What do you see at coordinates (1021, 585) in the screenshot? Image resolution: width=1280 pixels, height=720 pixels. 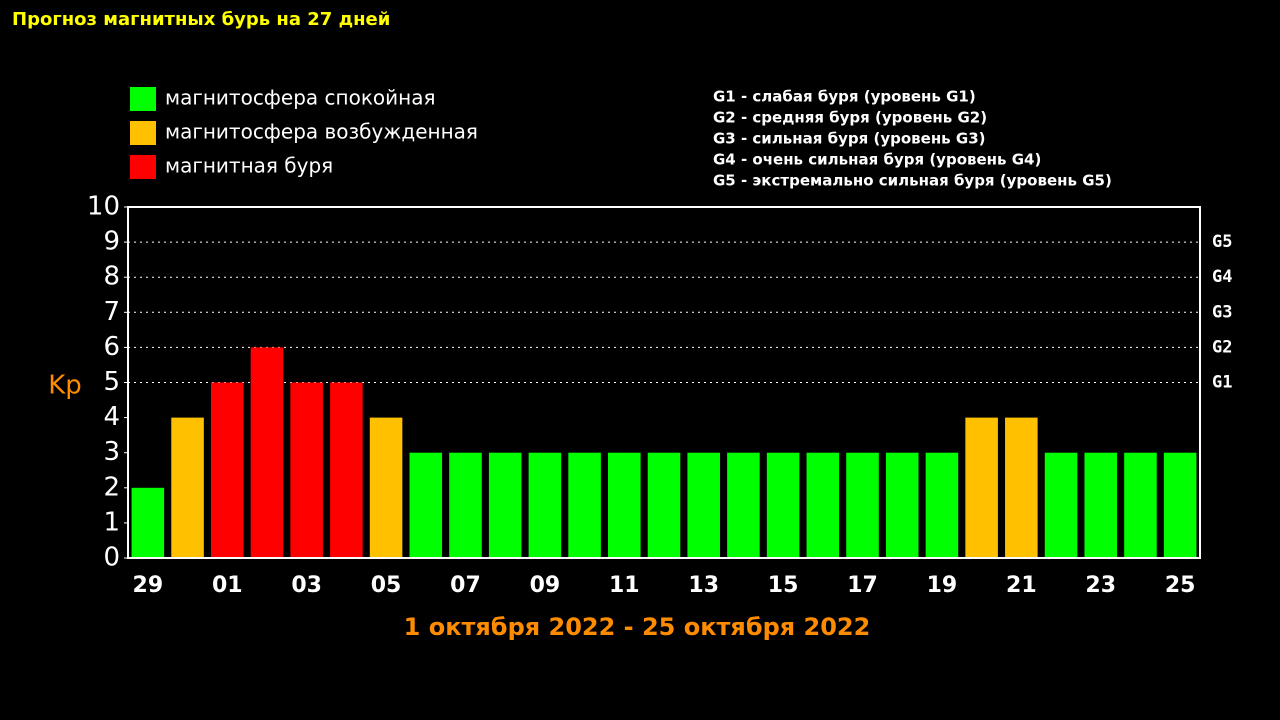 I see `x-tick-label: 21` at bounding box center [1021, 585].